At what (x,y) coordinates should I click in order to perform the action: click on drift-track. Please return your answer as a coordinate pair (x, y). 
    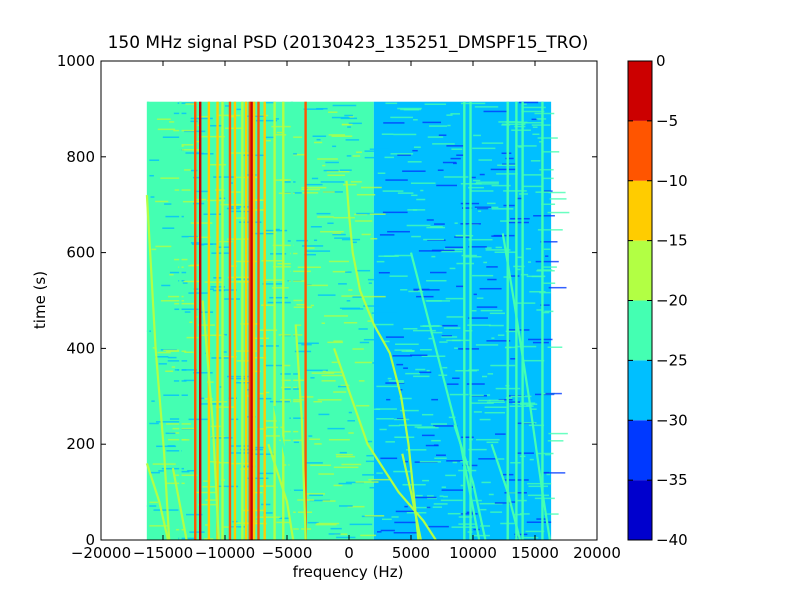
    Looking at the image, I should click on (506, 491).